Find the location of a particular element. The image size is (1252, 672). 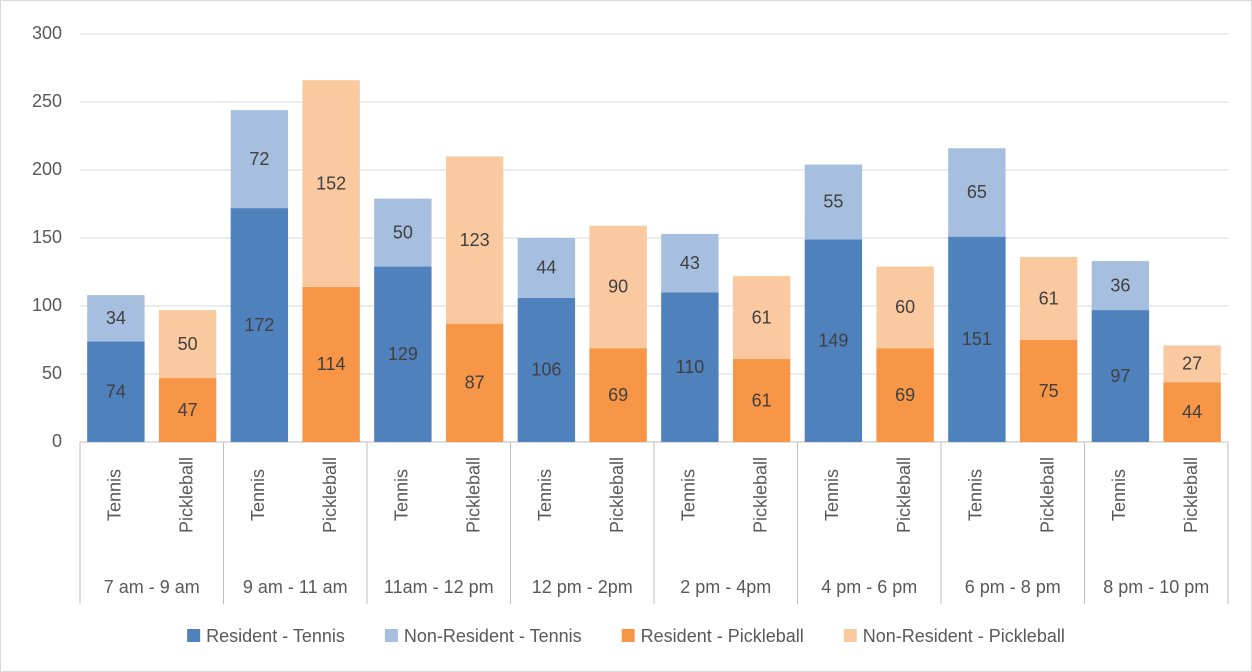

data-label: 60 is located at coordinates (905, 307).